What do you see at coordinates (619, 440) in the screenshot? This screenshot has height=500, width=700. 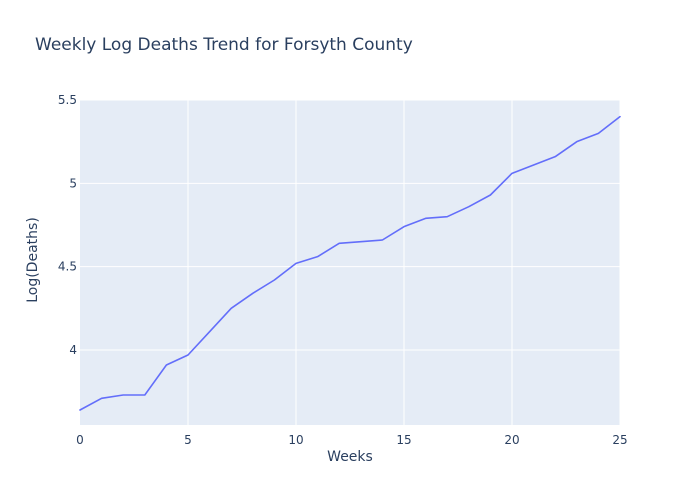 I see `x-tick-label: 25` at bounding box center [619, 440].